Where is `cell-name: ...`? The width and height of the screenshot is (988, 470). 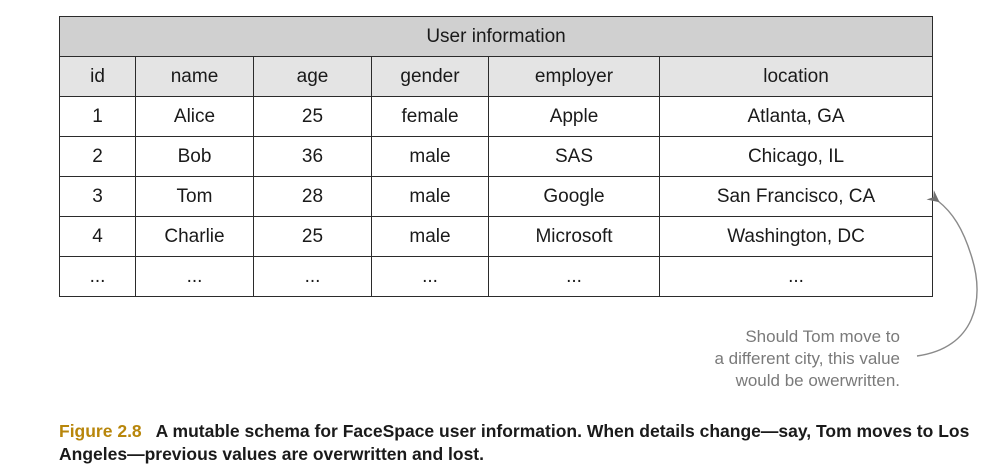 cell-name: ... is located at coordinates (194, 276).